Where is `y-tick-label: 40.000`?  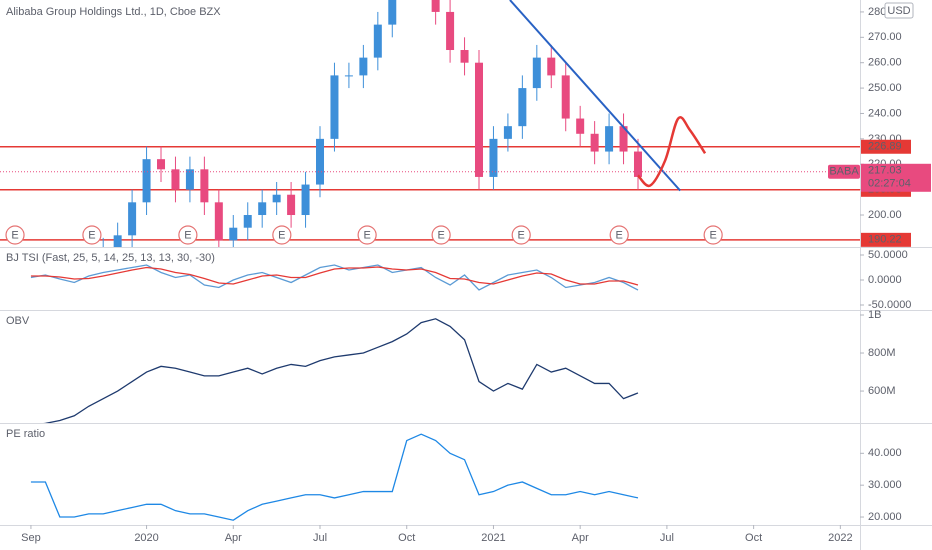
y-tick-label: 40.000 is located at coordinates (885, 453).